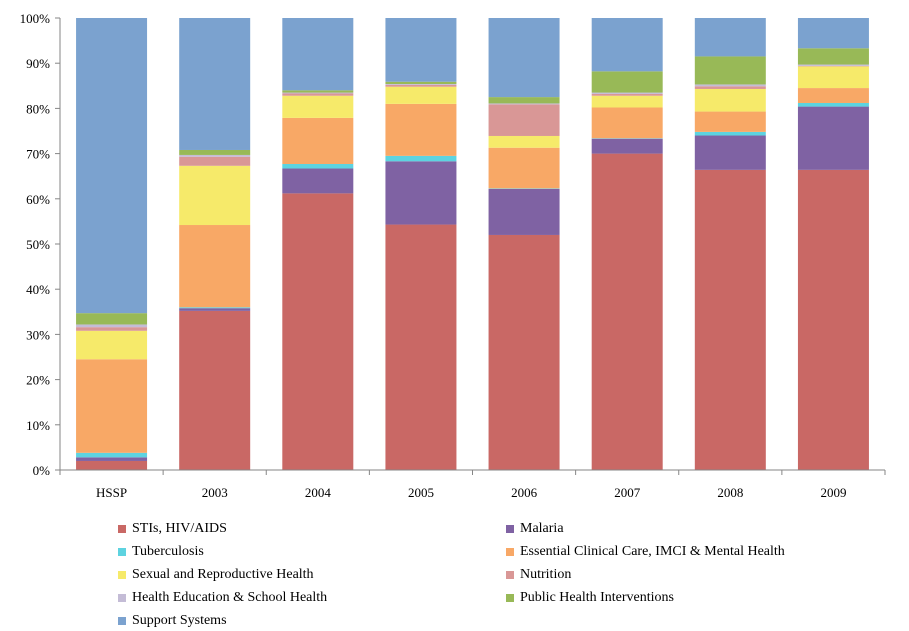 This screenshot has width=909, height=631. I want to click on legend-item: Support Systems, so click(172, 621).